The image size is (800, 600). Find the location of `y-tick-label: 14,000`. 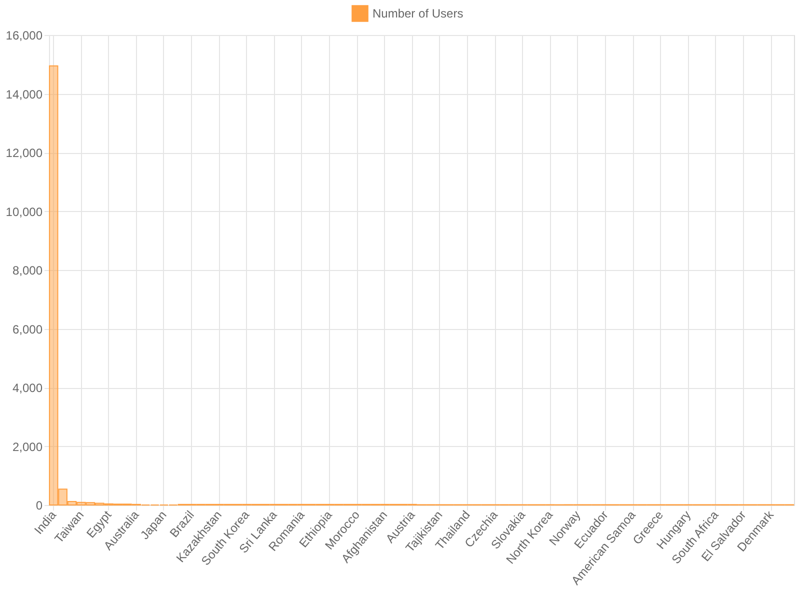

y-tick-label: 14,000 is located at coordinates (24, 94).